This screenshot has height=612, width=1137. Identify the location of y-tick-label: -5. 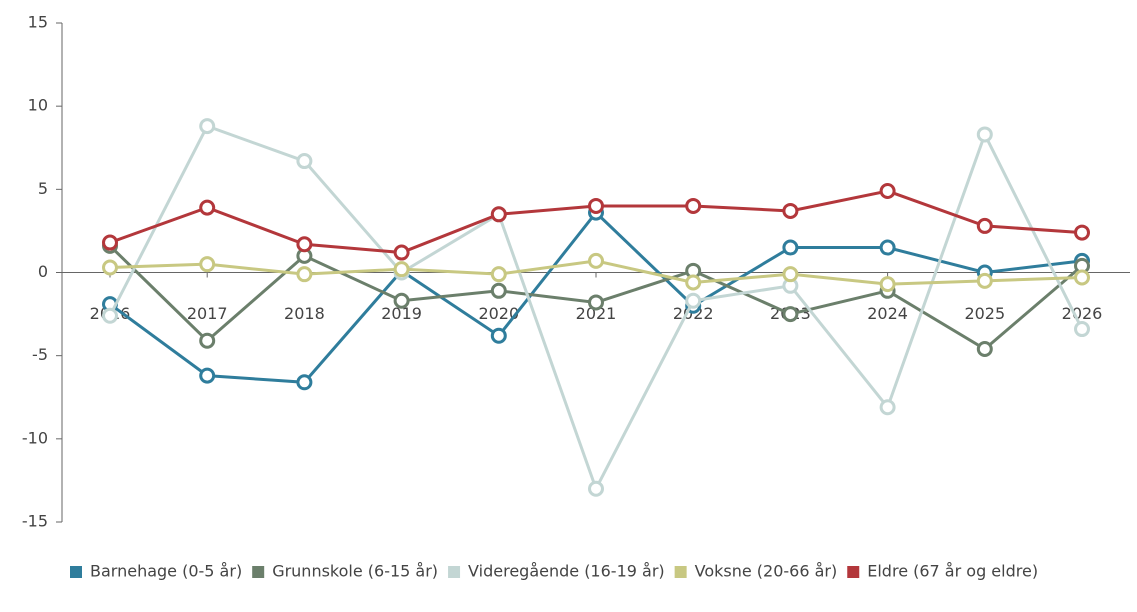
(40, 354).